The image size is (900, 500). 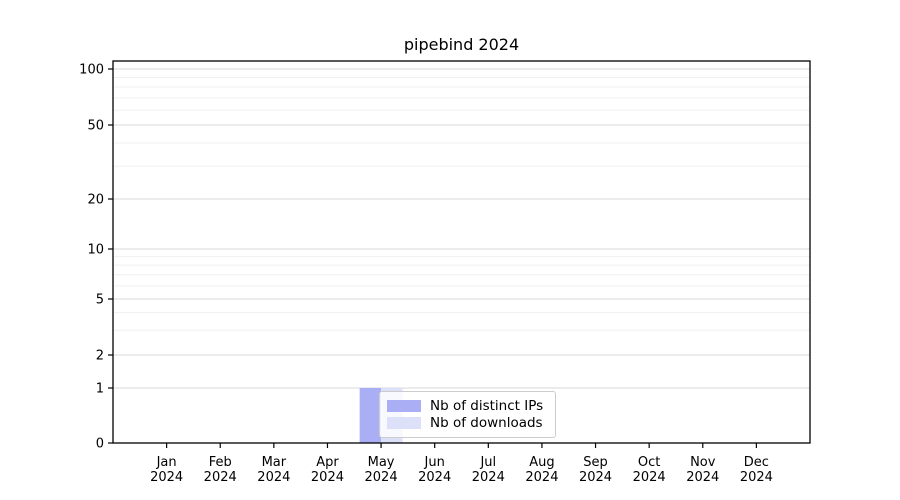 I want to click on xtick-label-month-aug: Aug, so click(x=541, y=462).